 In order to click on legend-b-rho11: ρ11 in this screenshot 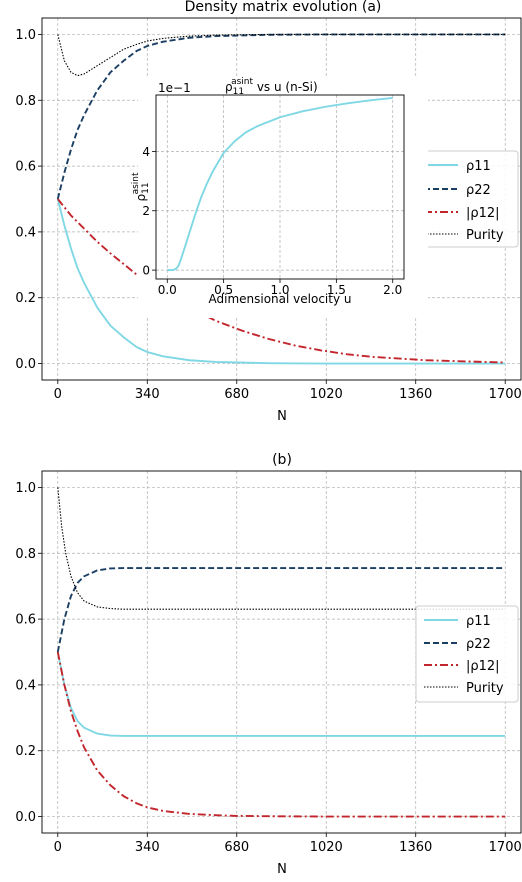, I will do `click(478, 621)`.